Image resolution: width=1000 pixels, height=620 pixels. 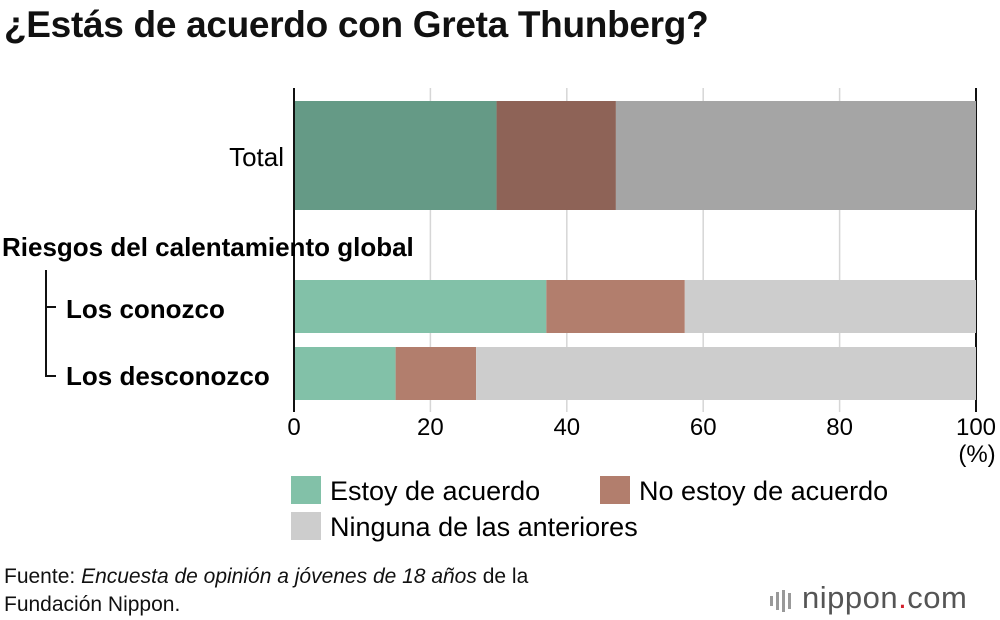 I want to click on x-axis-unit: (%), so click(x=976, y=454).